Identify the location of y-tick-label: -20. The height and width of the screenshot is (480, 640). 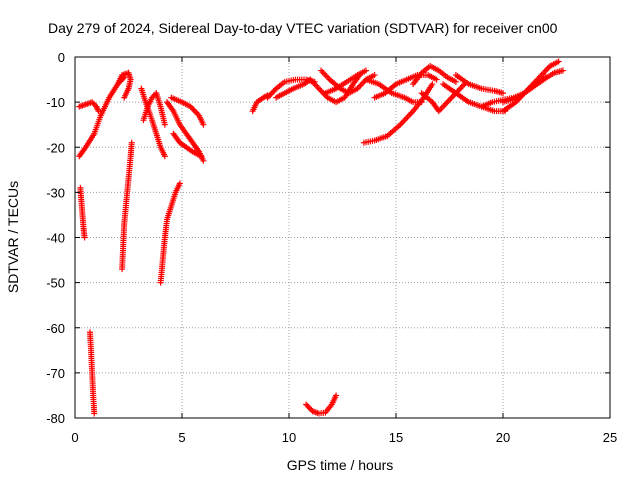
(55, 147).